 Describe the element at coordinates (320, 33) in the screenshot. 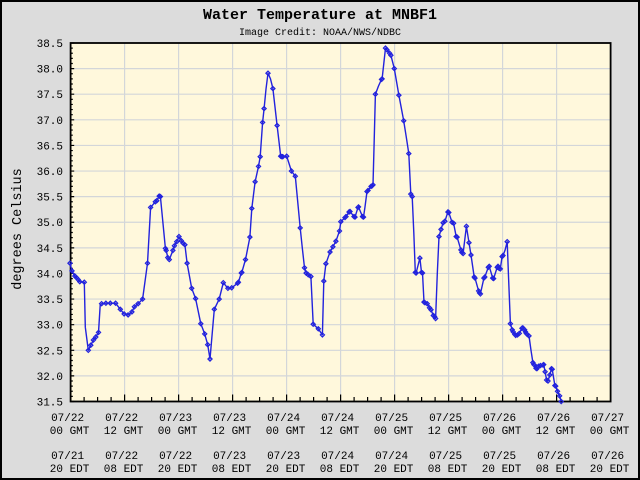

I see `svg-text: Image Credit: NOAA/NWS/NDBC` at that location.